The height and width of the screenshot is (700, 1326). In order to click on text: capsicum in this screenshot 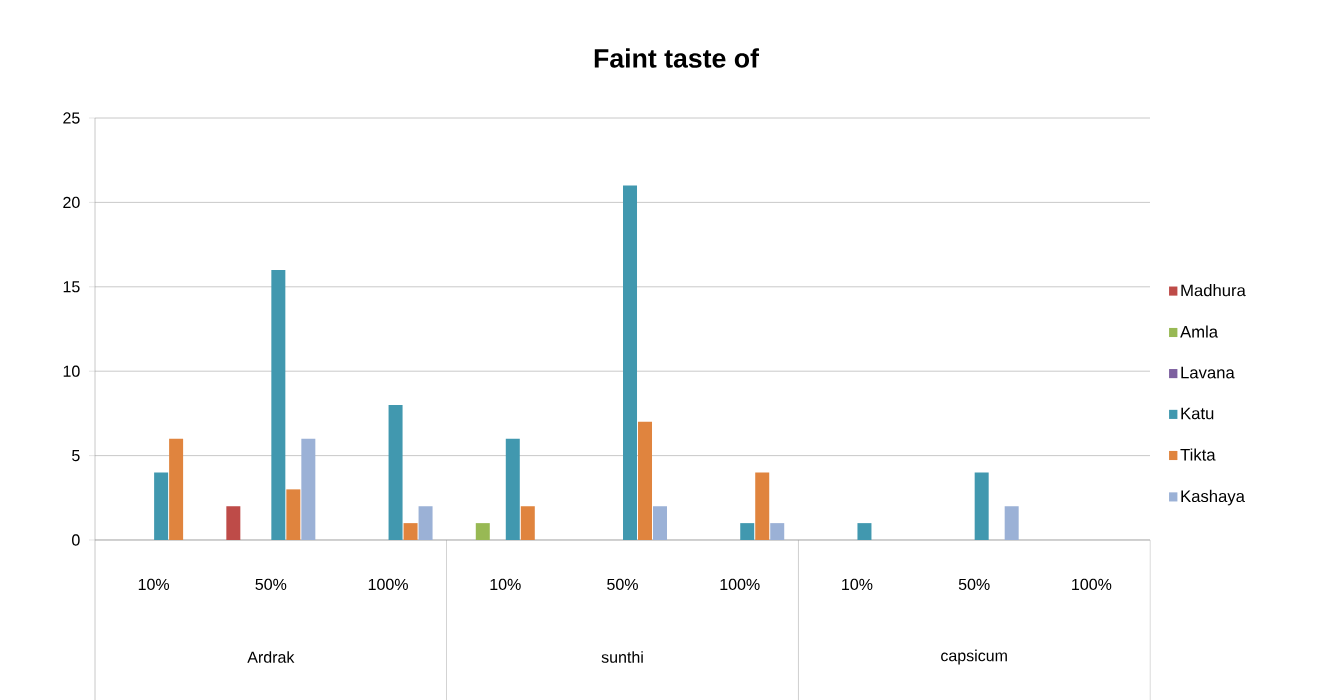, I will do `click(974, 657)`.